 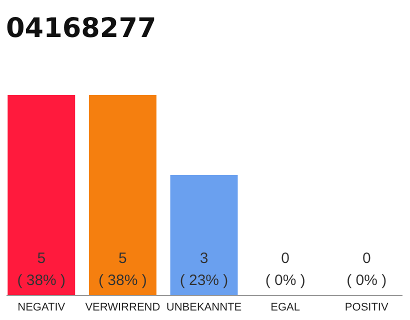 What do you see at coordinates (366, 308) in the screenshot?
I see `x-tick-label: POSITIV` at bounding box center [366, 308].